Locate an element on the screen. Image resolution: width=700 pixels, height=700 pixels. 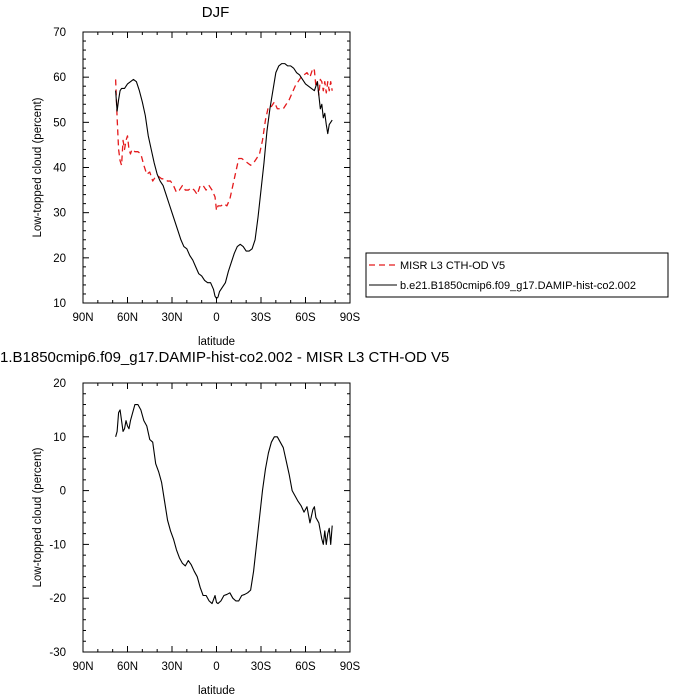
top-panel-ytick-label: 20 is located at coordinates (59, 259).